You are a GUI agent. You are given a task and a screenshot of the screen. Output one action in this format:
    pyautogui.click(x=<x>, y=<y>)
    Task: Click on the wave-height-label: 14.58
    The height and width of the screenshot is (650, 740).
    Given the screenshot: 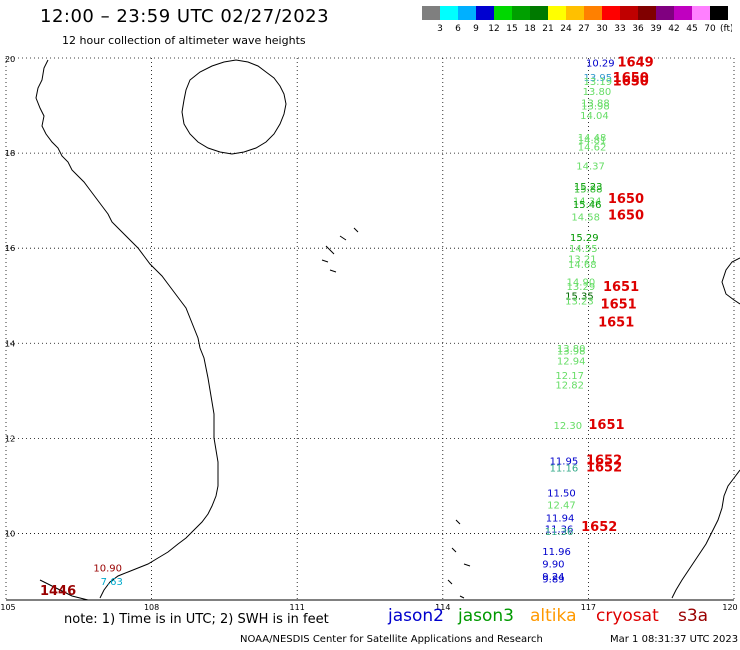 What is the action you would take?
    pyautogui.click(x=585, y=218)
    